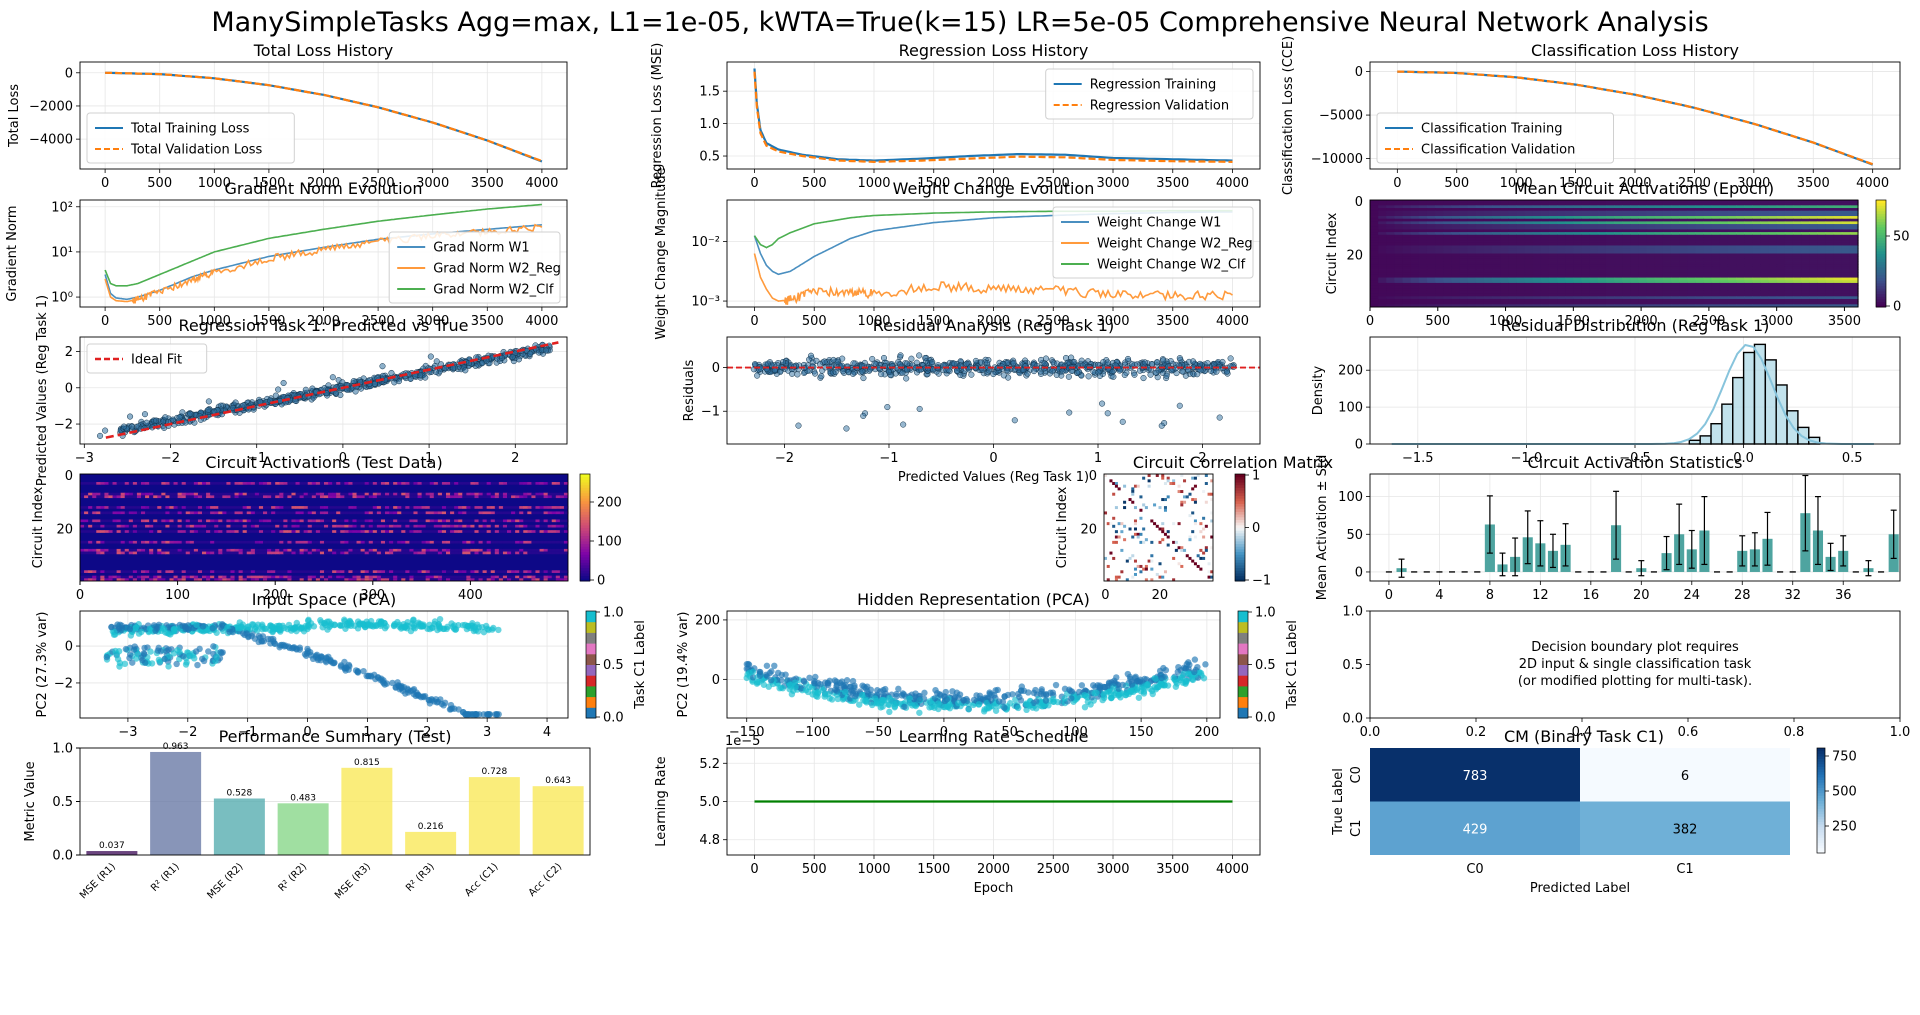 The height and width of the screenshot is (1015, 1920). Describe the element at coordinates (497, 269) in the screenshot. I see `legend-entry: Grad Norm W2_Reg` at that location.